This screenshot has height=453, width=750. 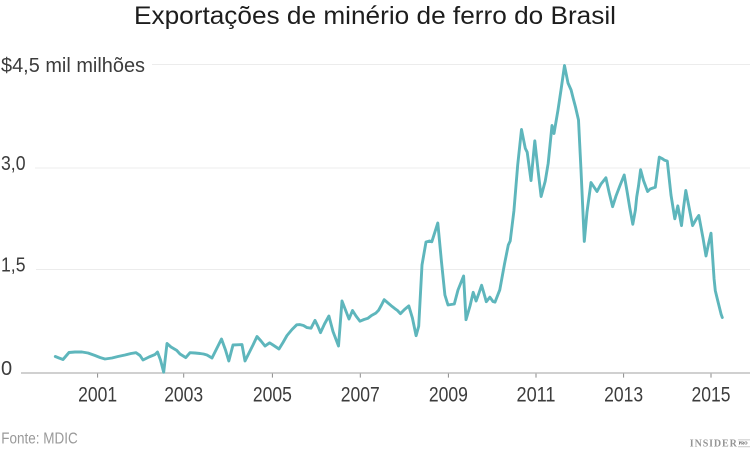 What do you see at coordinates (536, 395) in the screenshot?
I see `svg-text: 2011` at bounding box center [536, 395].